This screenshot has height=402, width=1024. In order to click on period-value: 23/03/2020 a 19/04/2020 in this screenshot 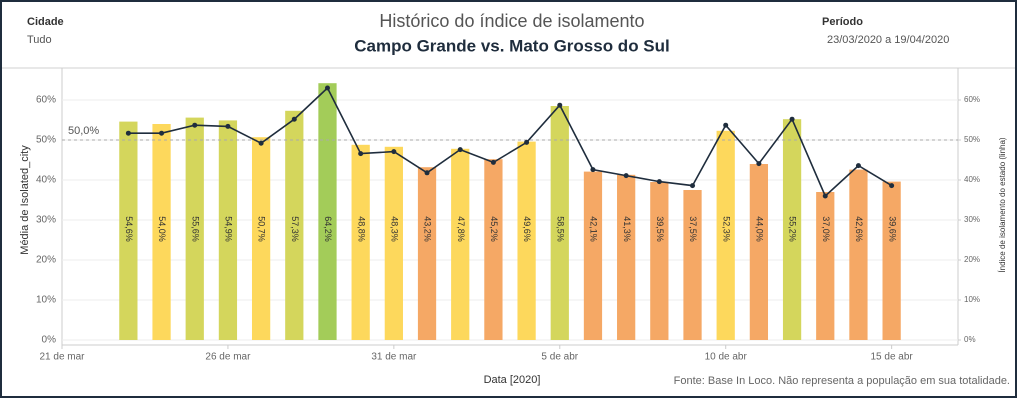, I will do `click(888, 40)`.